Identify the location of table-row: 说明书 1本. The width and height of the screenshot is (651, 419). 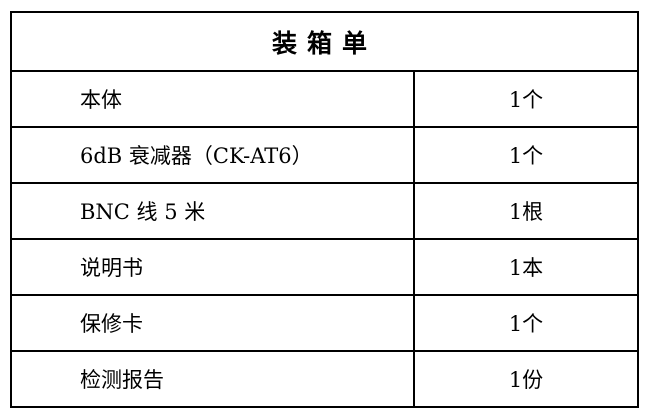
(324, 266).